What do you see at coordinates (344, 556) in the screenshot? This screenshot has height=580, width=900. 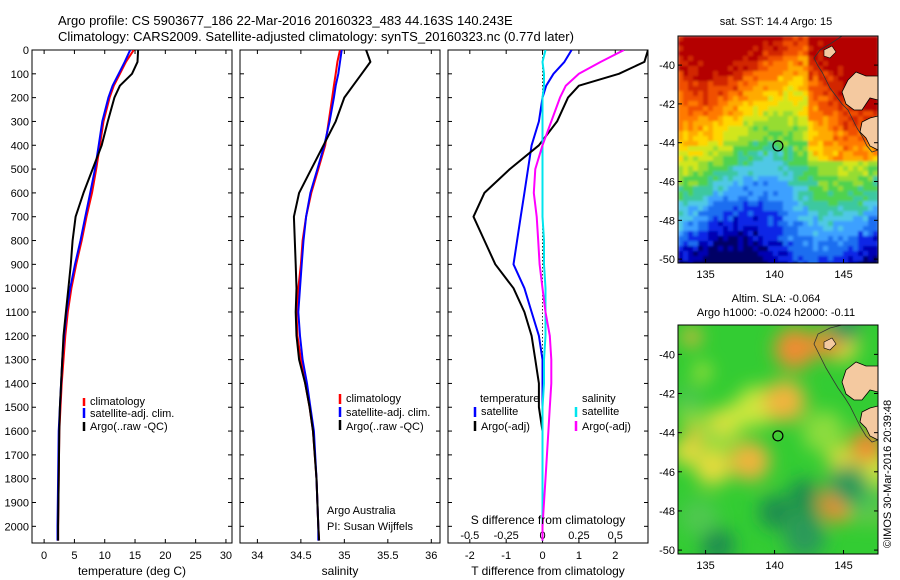 I see `x-tick-label: 35` at bounding box center [344, 556].